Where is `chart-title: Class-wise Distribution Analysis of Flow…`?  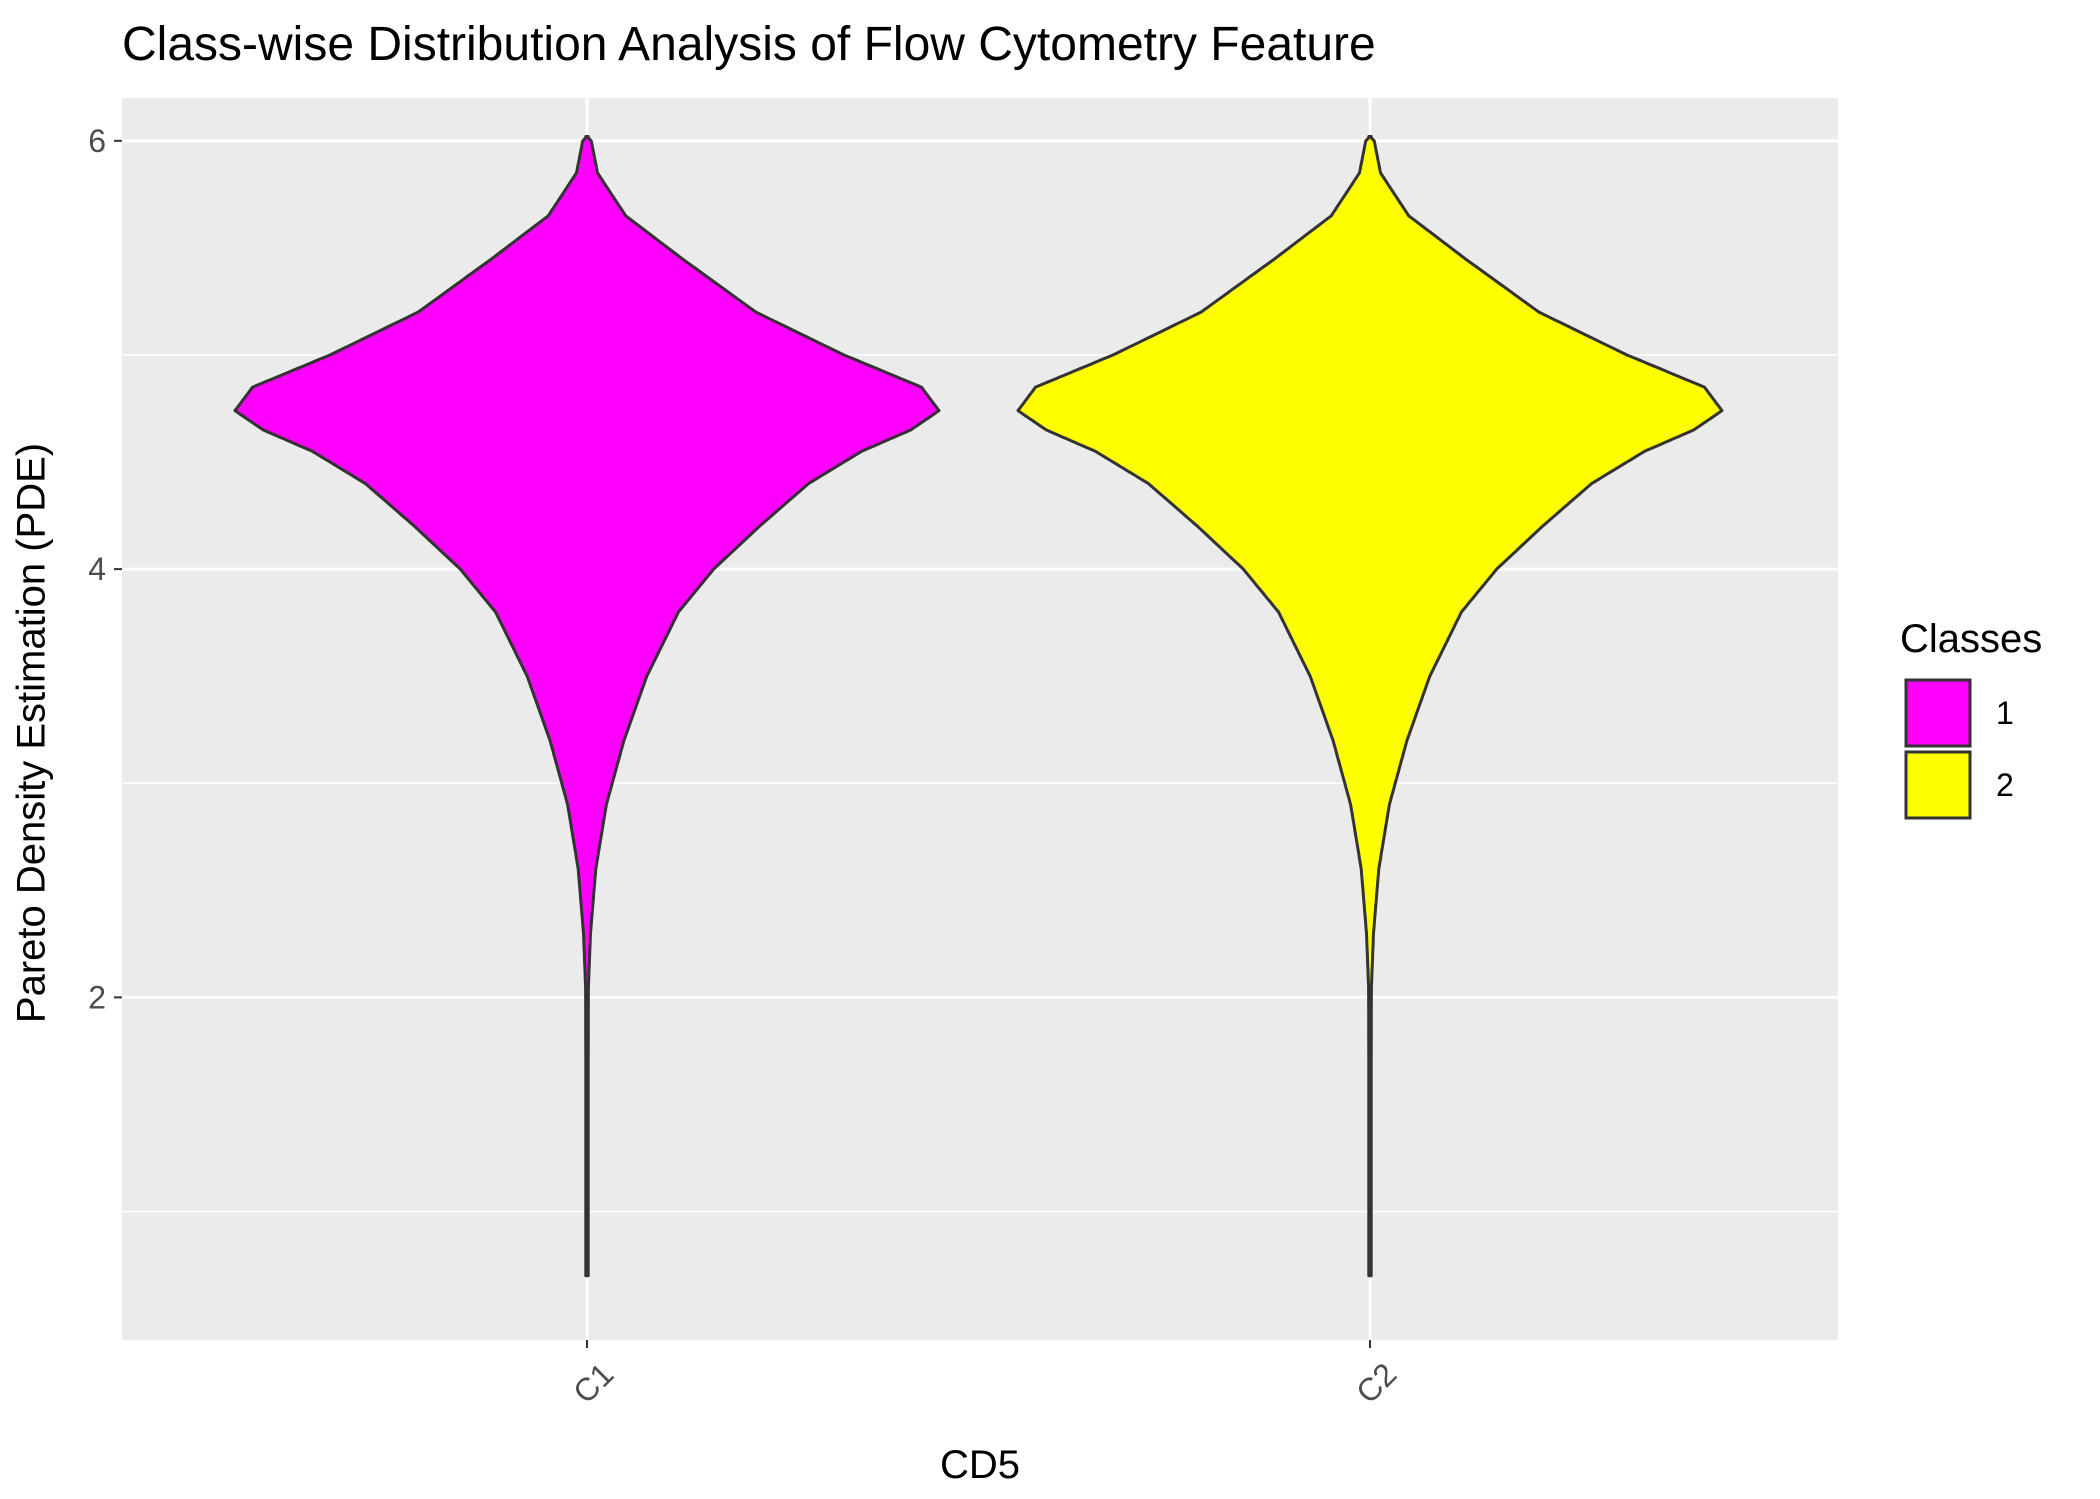 chart-title: Class-wise Distribution Analysis of Flow… is located at coordinates (749, 44).